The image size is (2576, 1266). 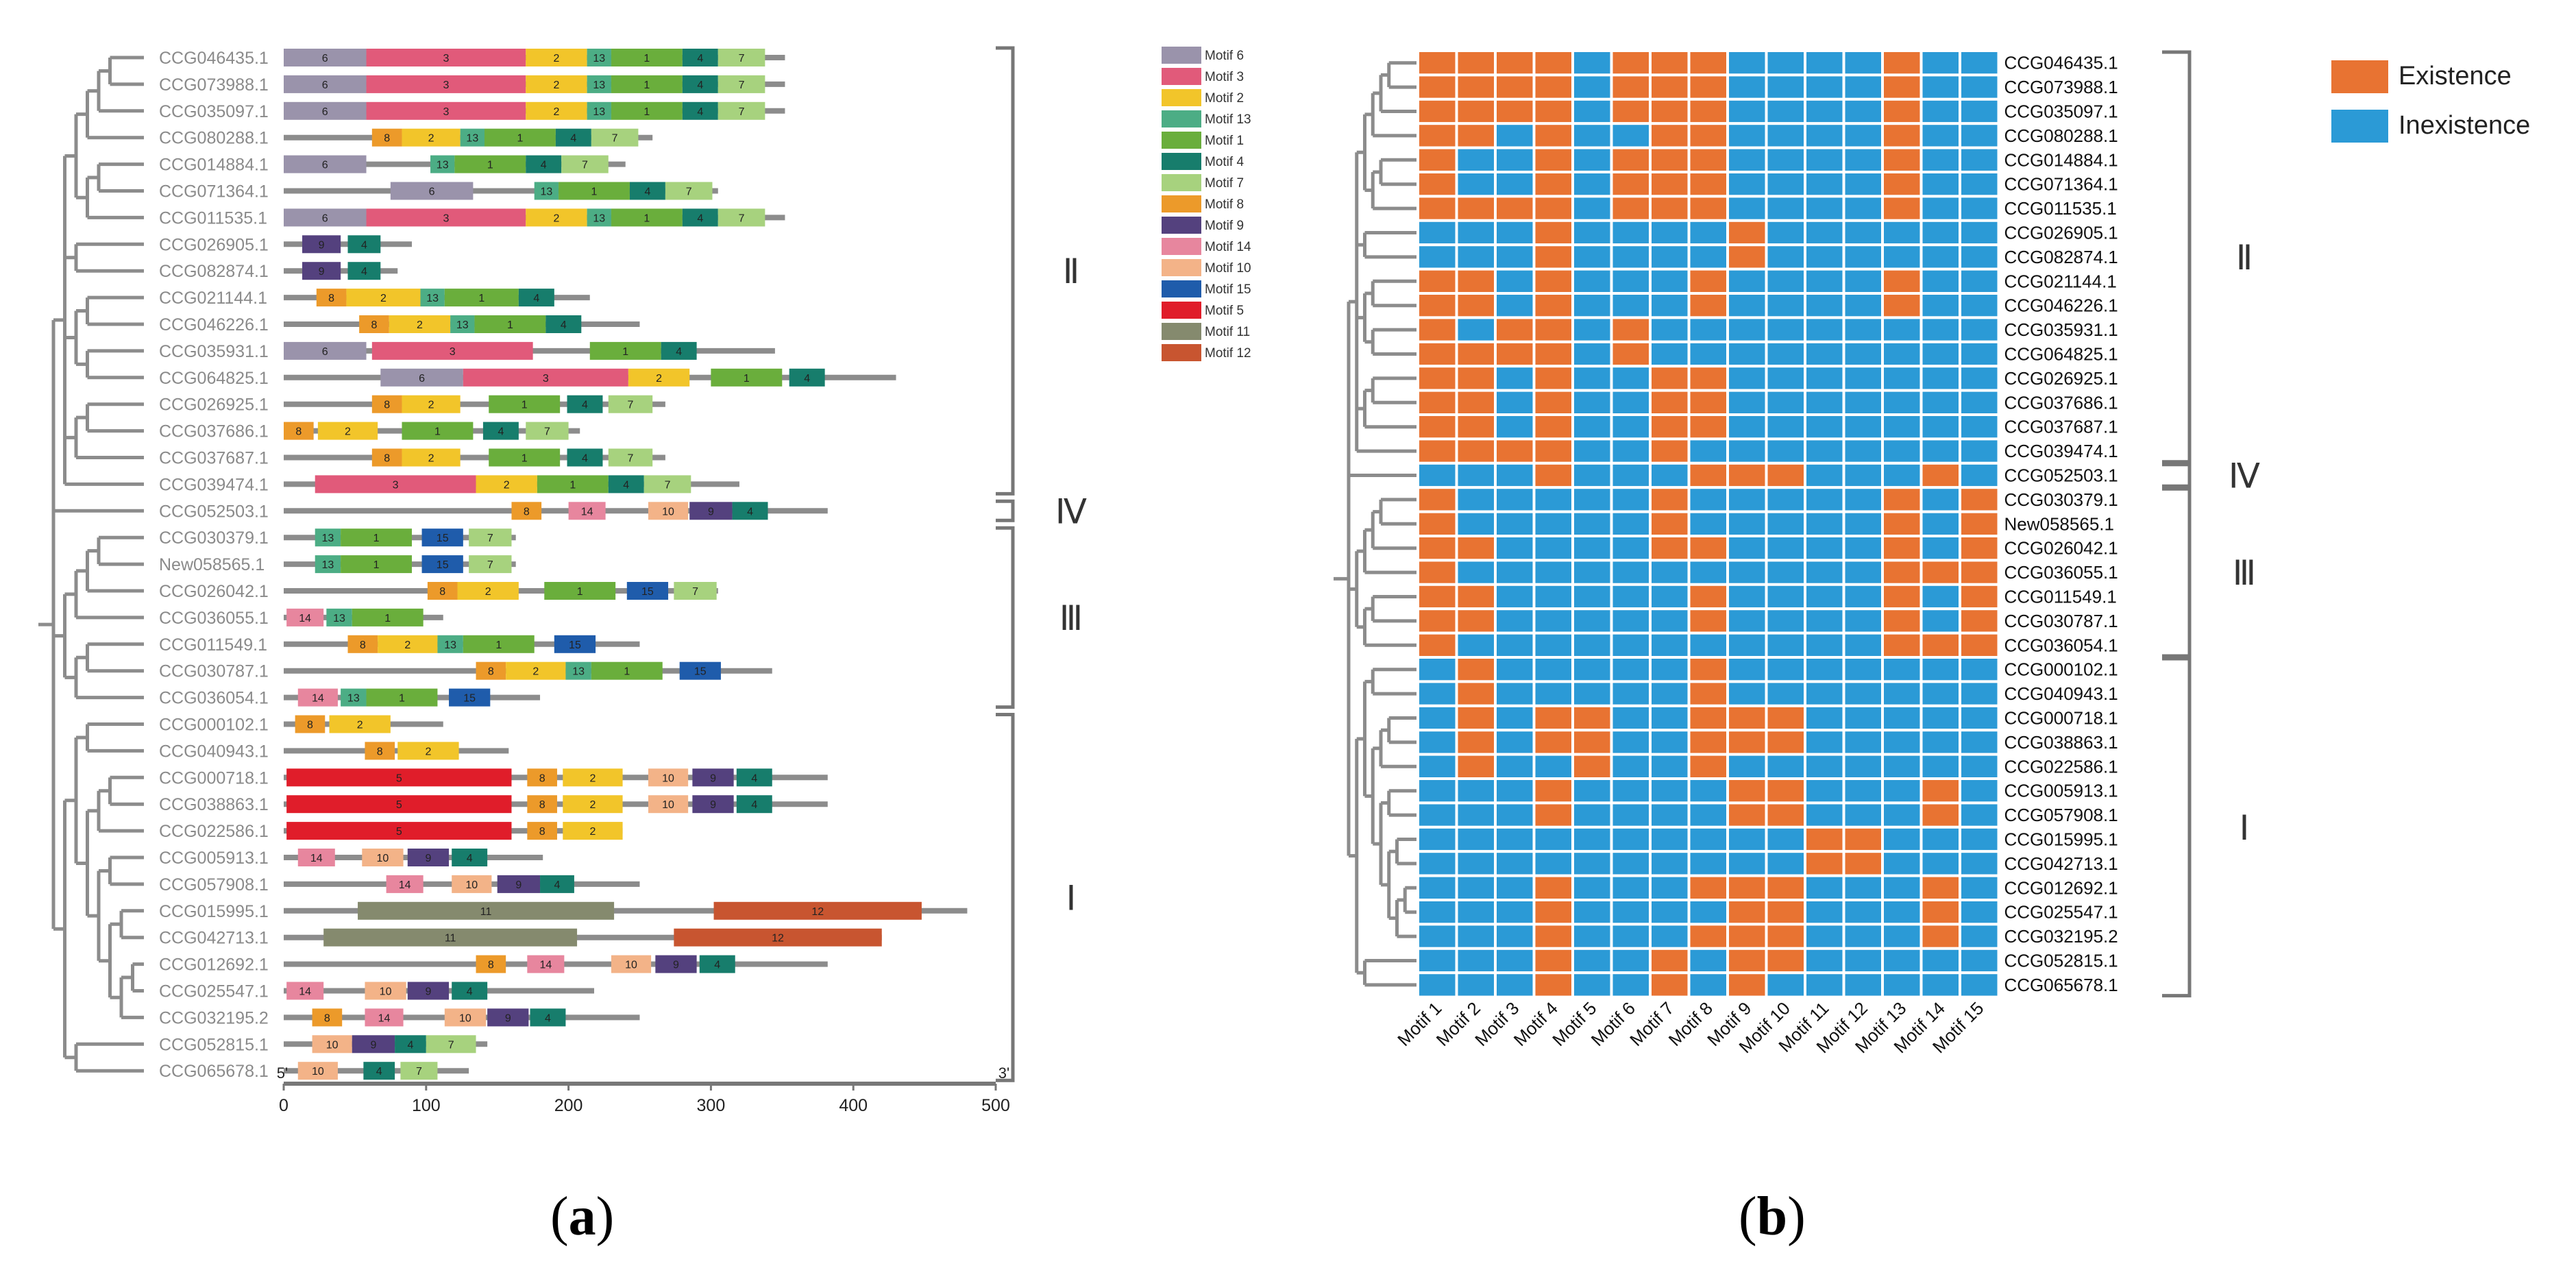 What do you see at coordinates (472, 111) in the screenshot?
I see `gene-row: CCG035097.1 6 3 2 13 1 4 7` at bounding box center [472, 111].